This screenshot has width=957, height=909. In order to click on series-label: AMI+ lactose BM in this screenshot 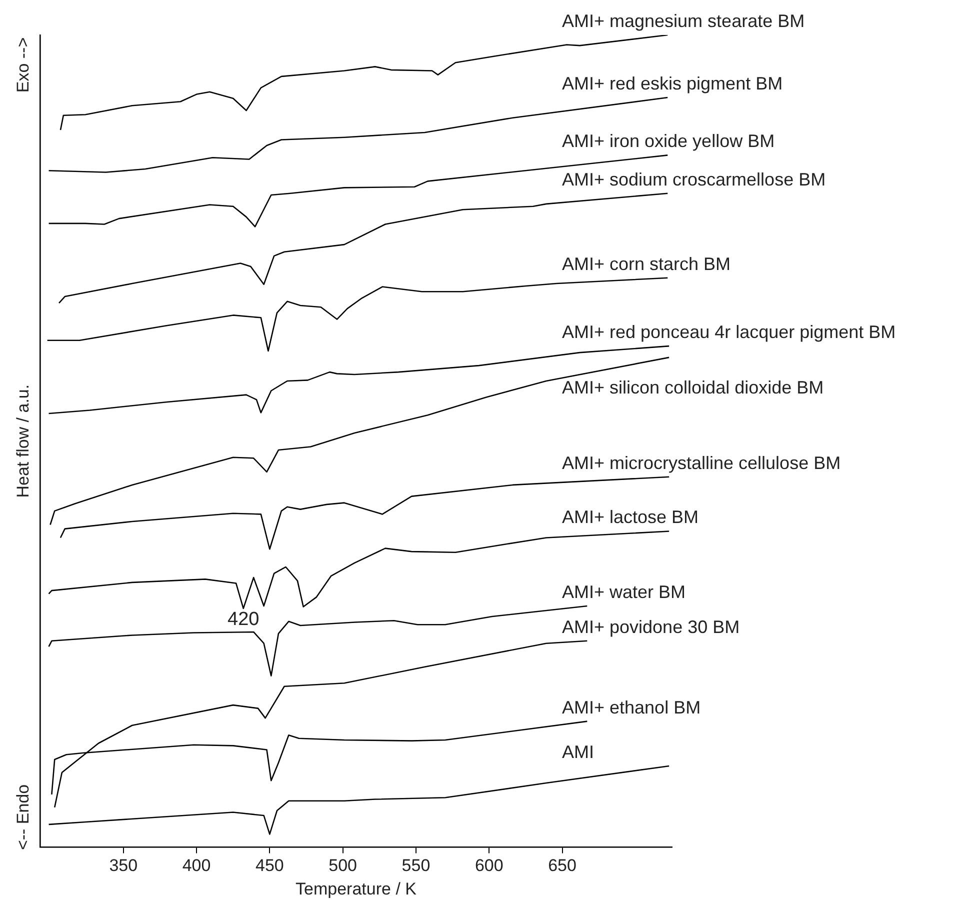, I will do `click(630, 517)`.